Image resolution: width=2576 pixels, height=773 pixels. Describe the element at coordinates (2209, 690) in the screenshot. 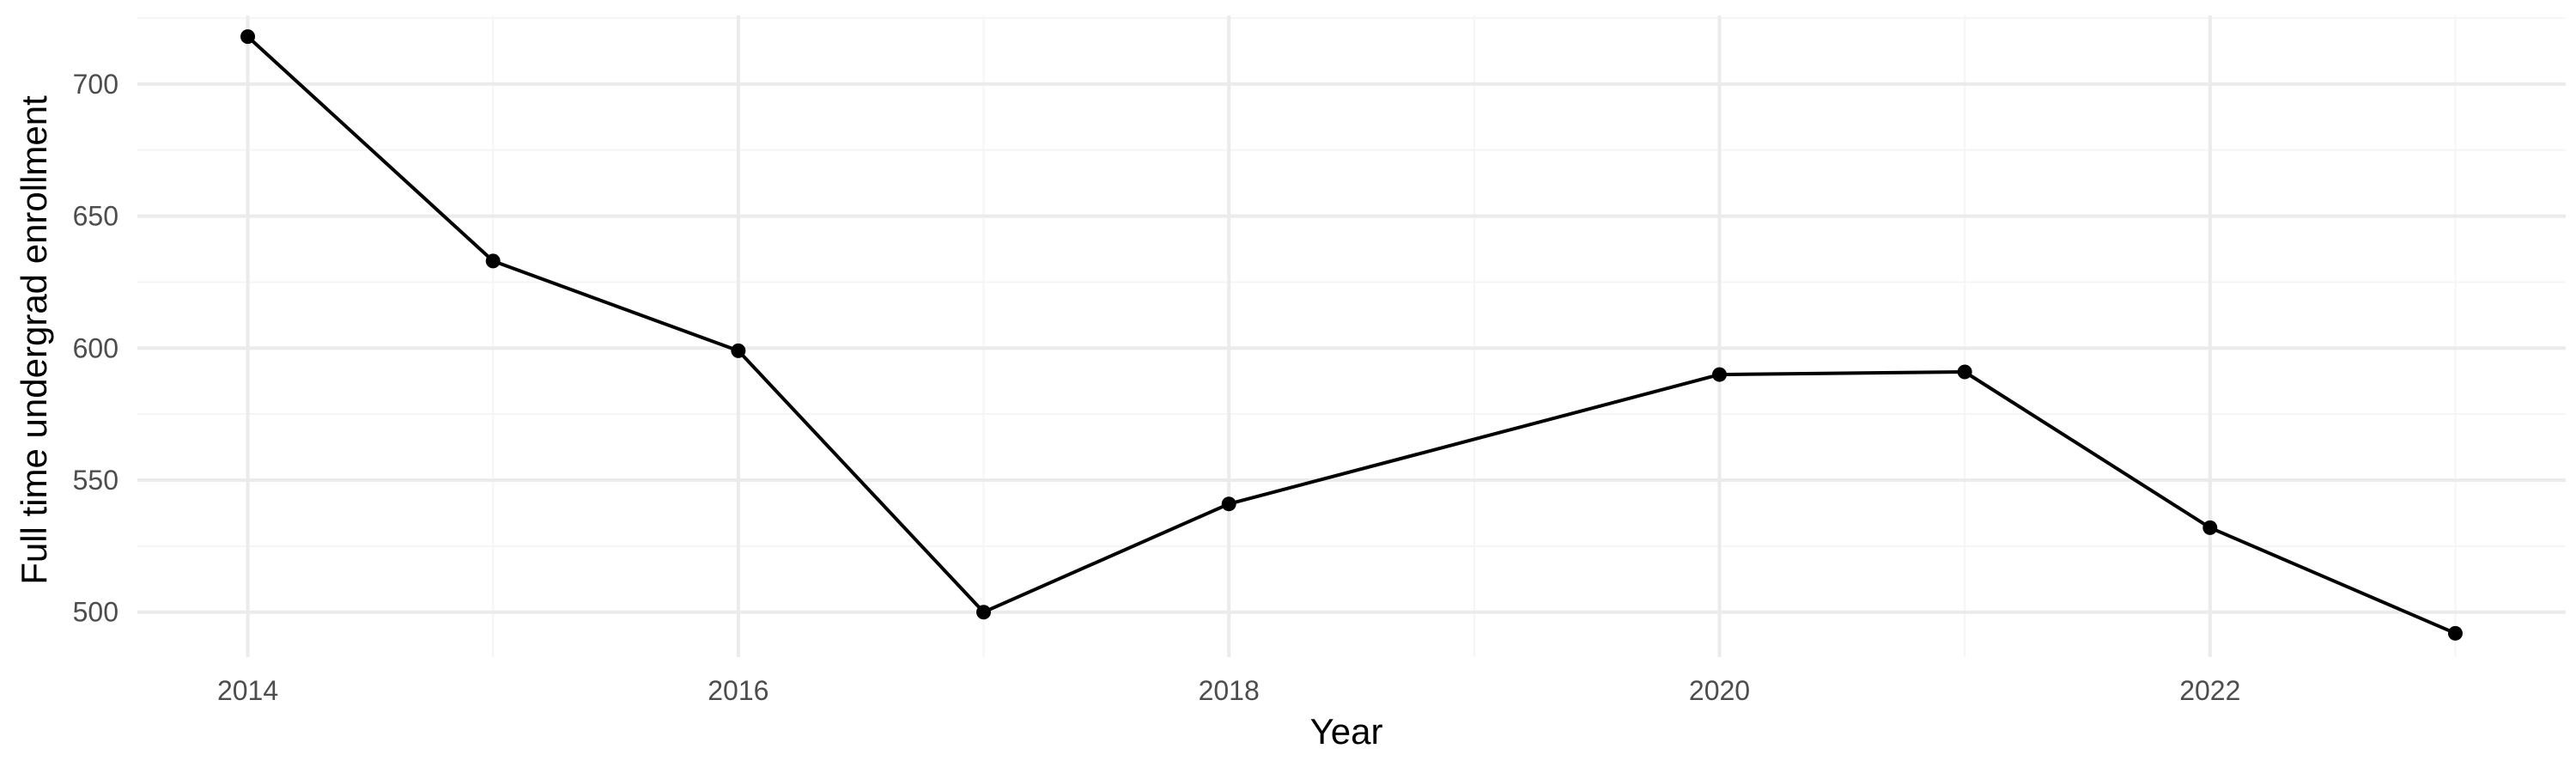

I see `x-tick-label: 2022` at that location.